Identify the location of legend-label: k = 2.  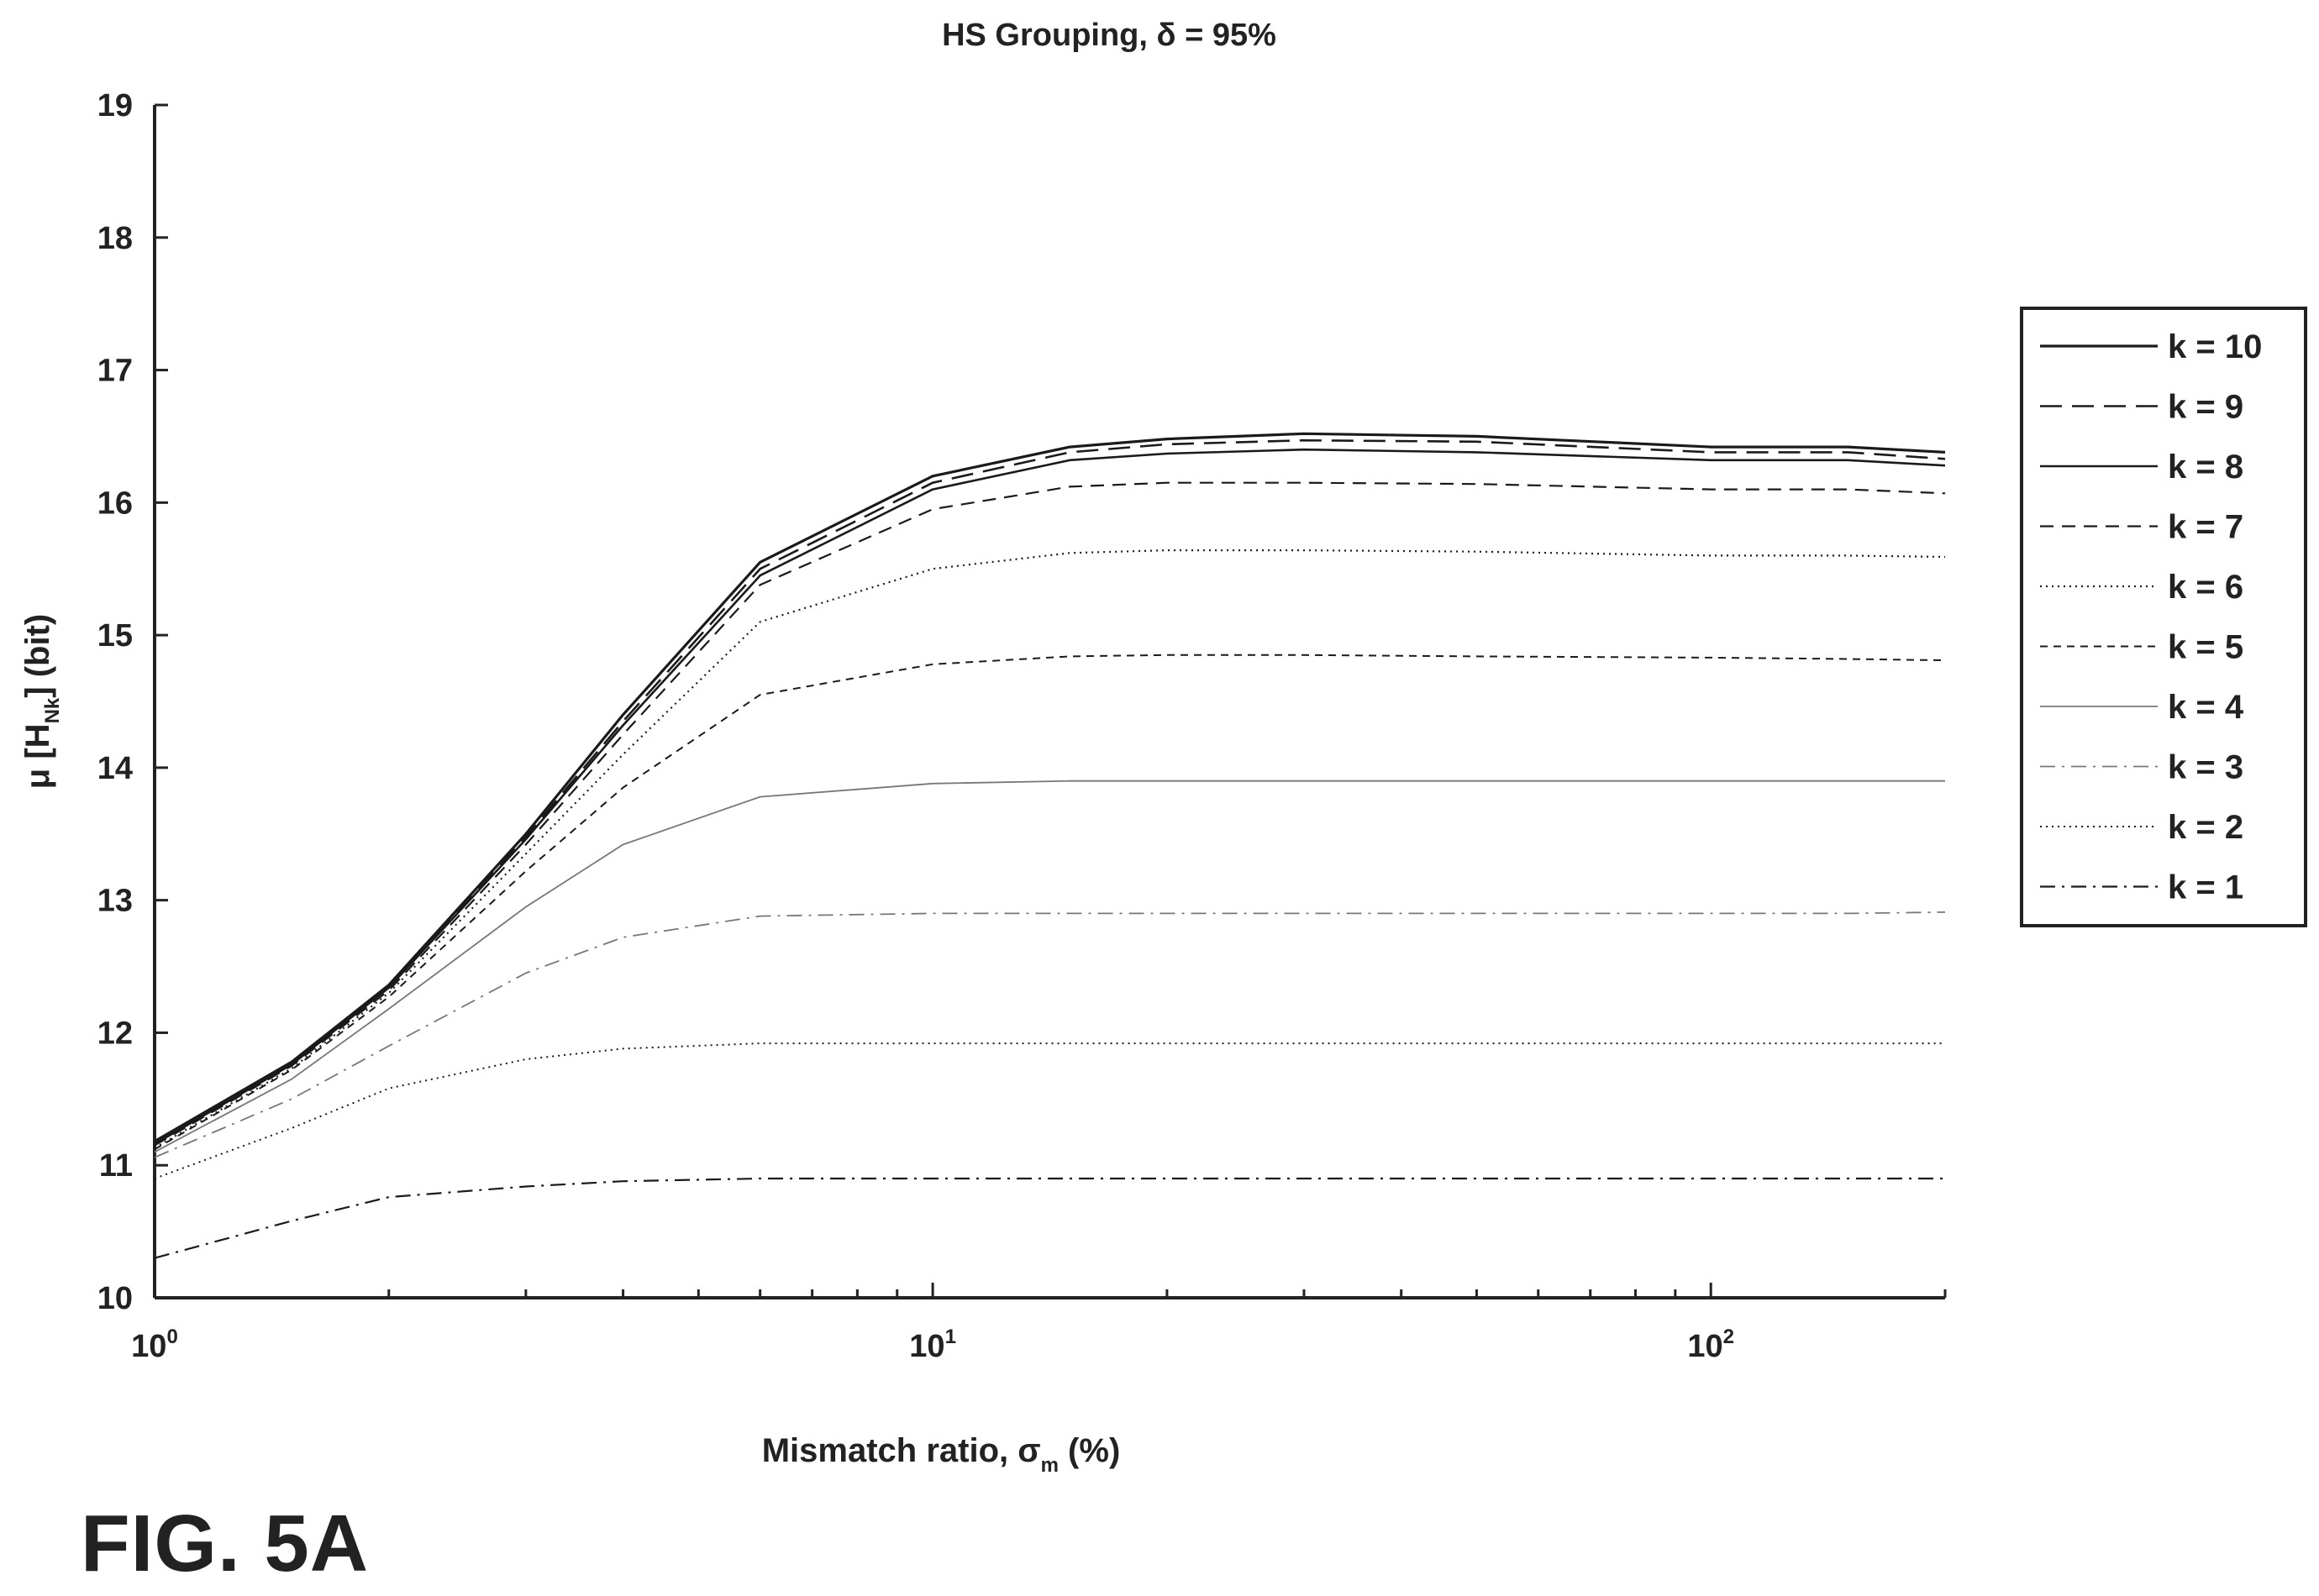
(2206, 827).